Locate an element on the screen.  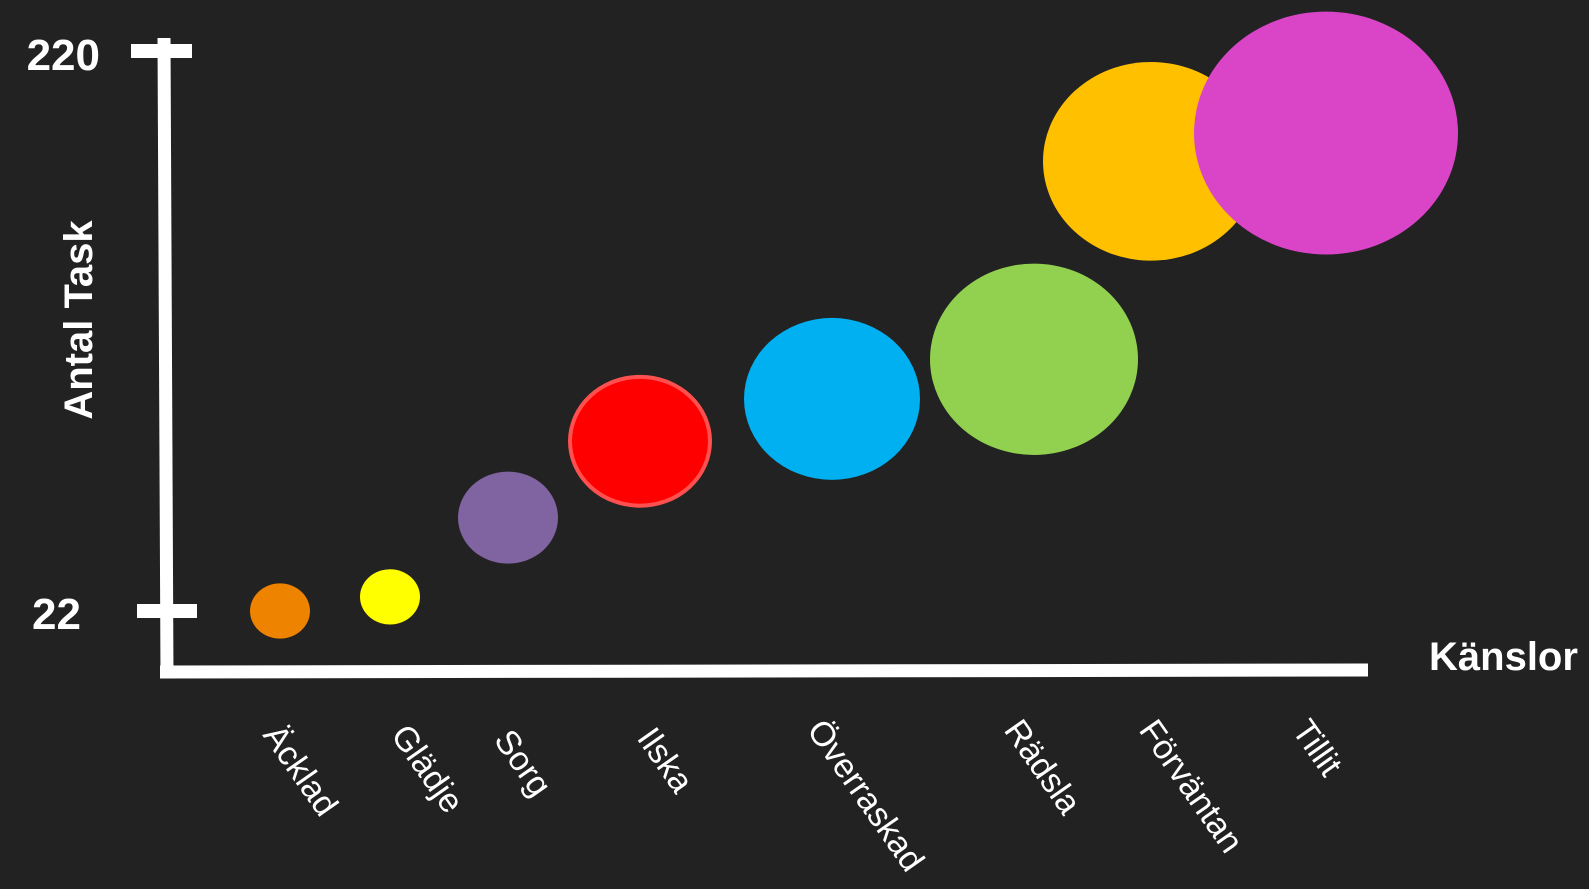
x-category-label-5: Överraskad is located at coordinates (865, 796).